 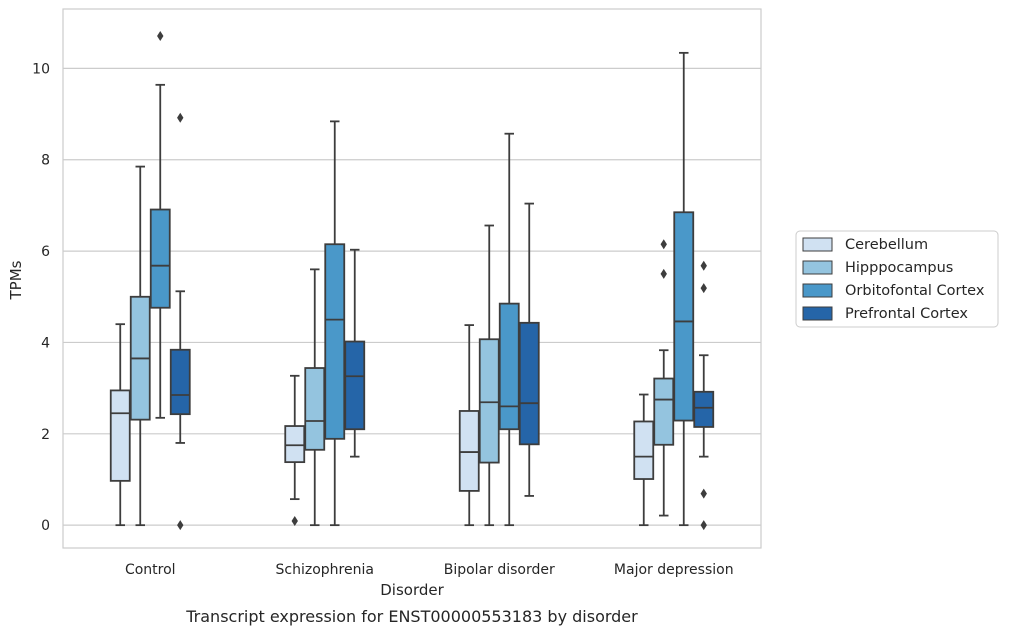 I want to click on y-tick-label: 6, so click(x=45, y=252).